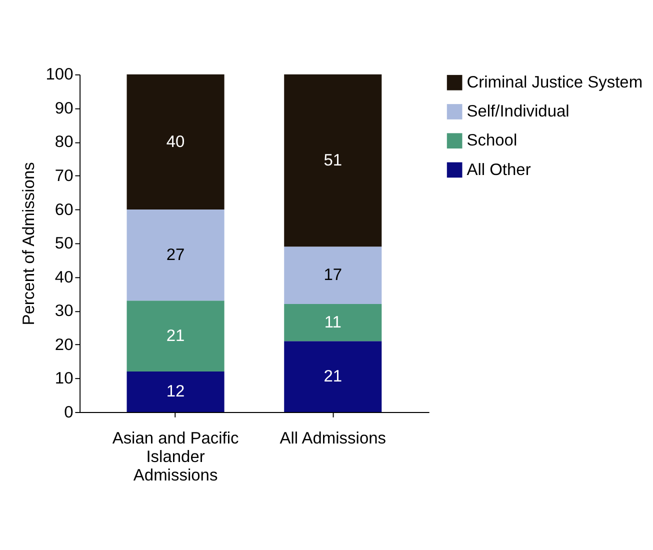 The height and width of the screenshot is (550, 653). I want to click on data-label: 51, so click(333, 160).